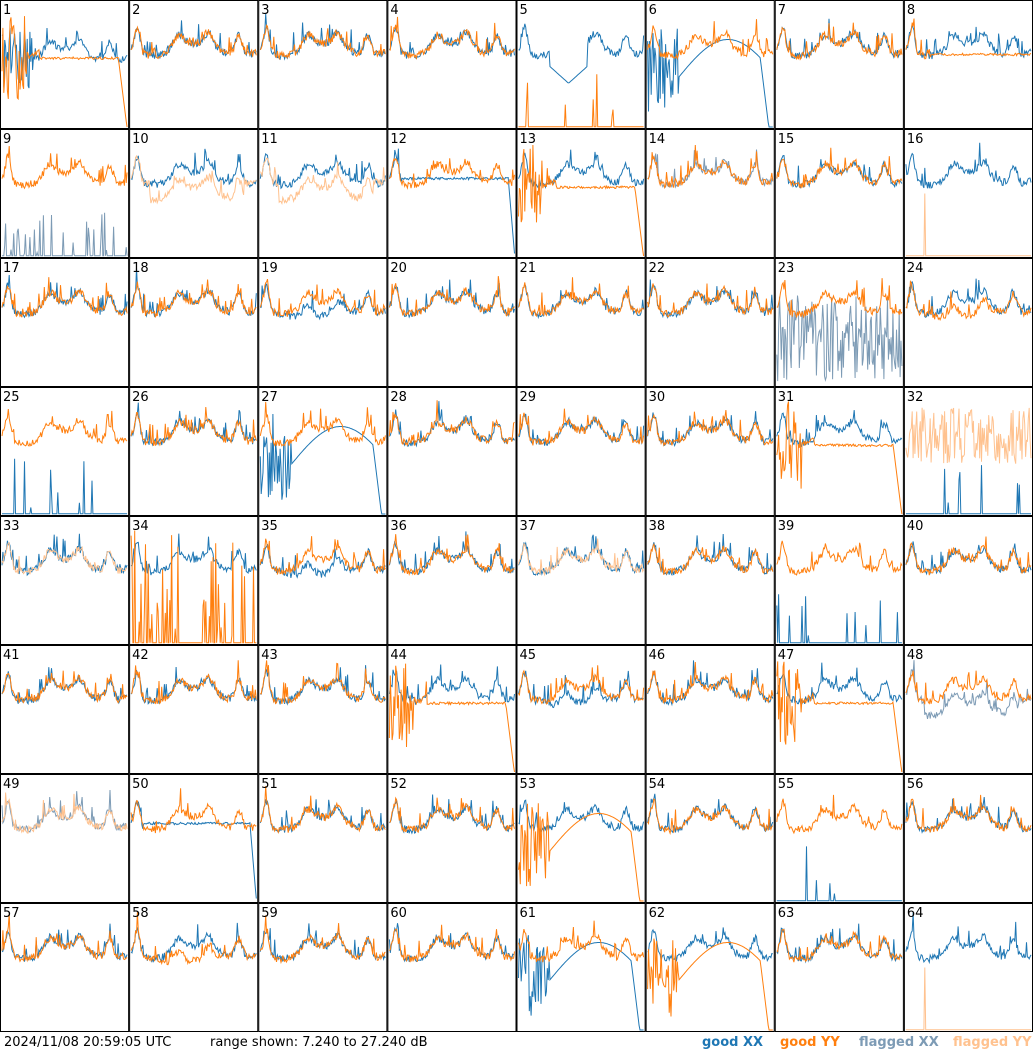  I want to click on panel-label: 61, so click(528, 913).